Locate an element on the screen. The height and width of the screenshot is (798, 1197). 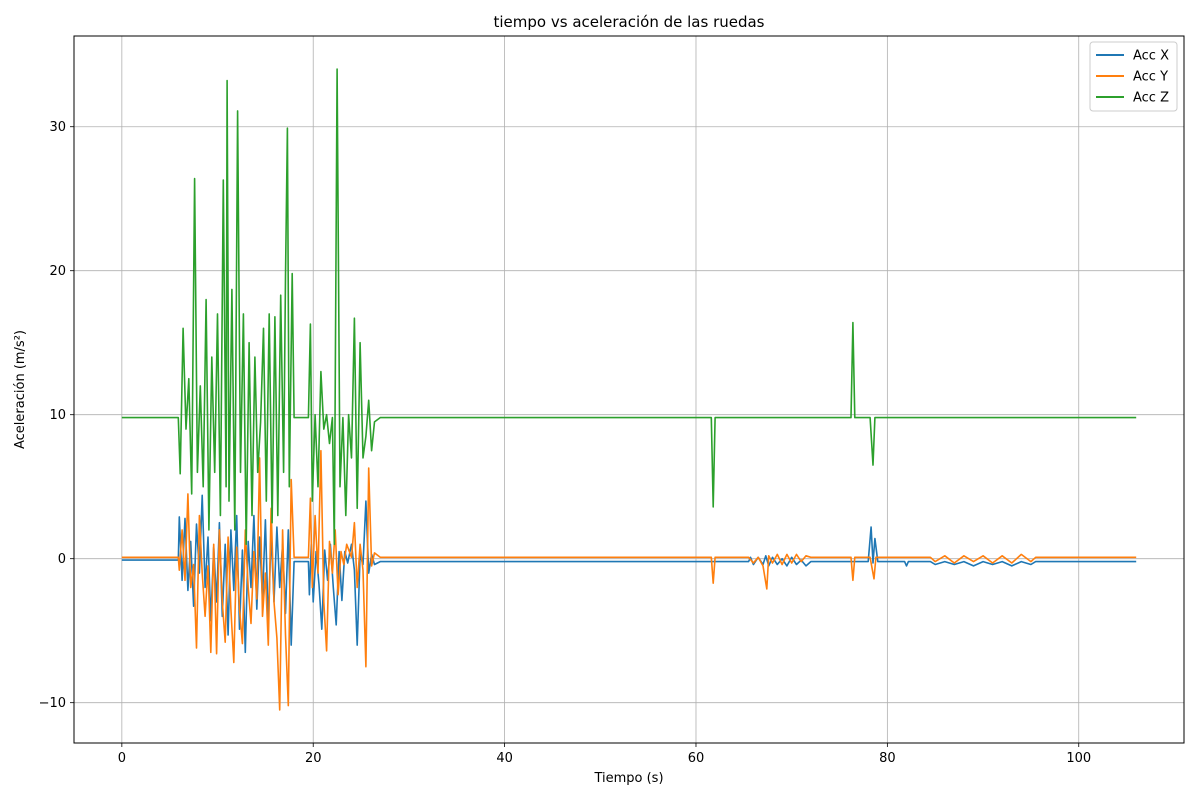
x-tick-label: 40 is located at coordinates (504, 758).